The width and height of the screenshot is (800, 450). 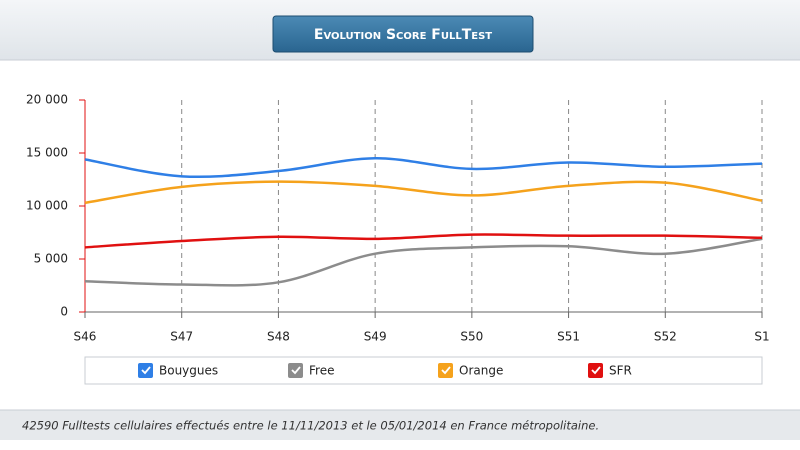 I want to click on y-tick-label: 0, so click(x=64, y=312).